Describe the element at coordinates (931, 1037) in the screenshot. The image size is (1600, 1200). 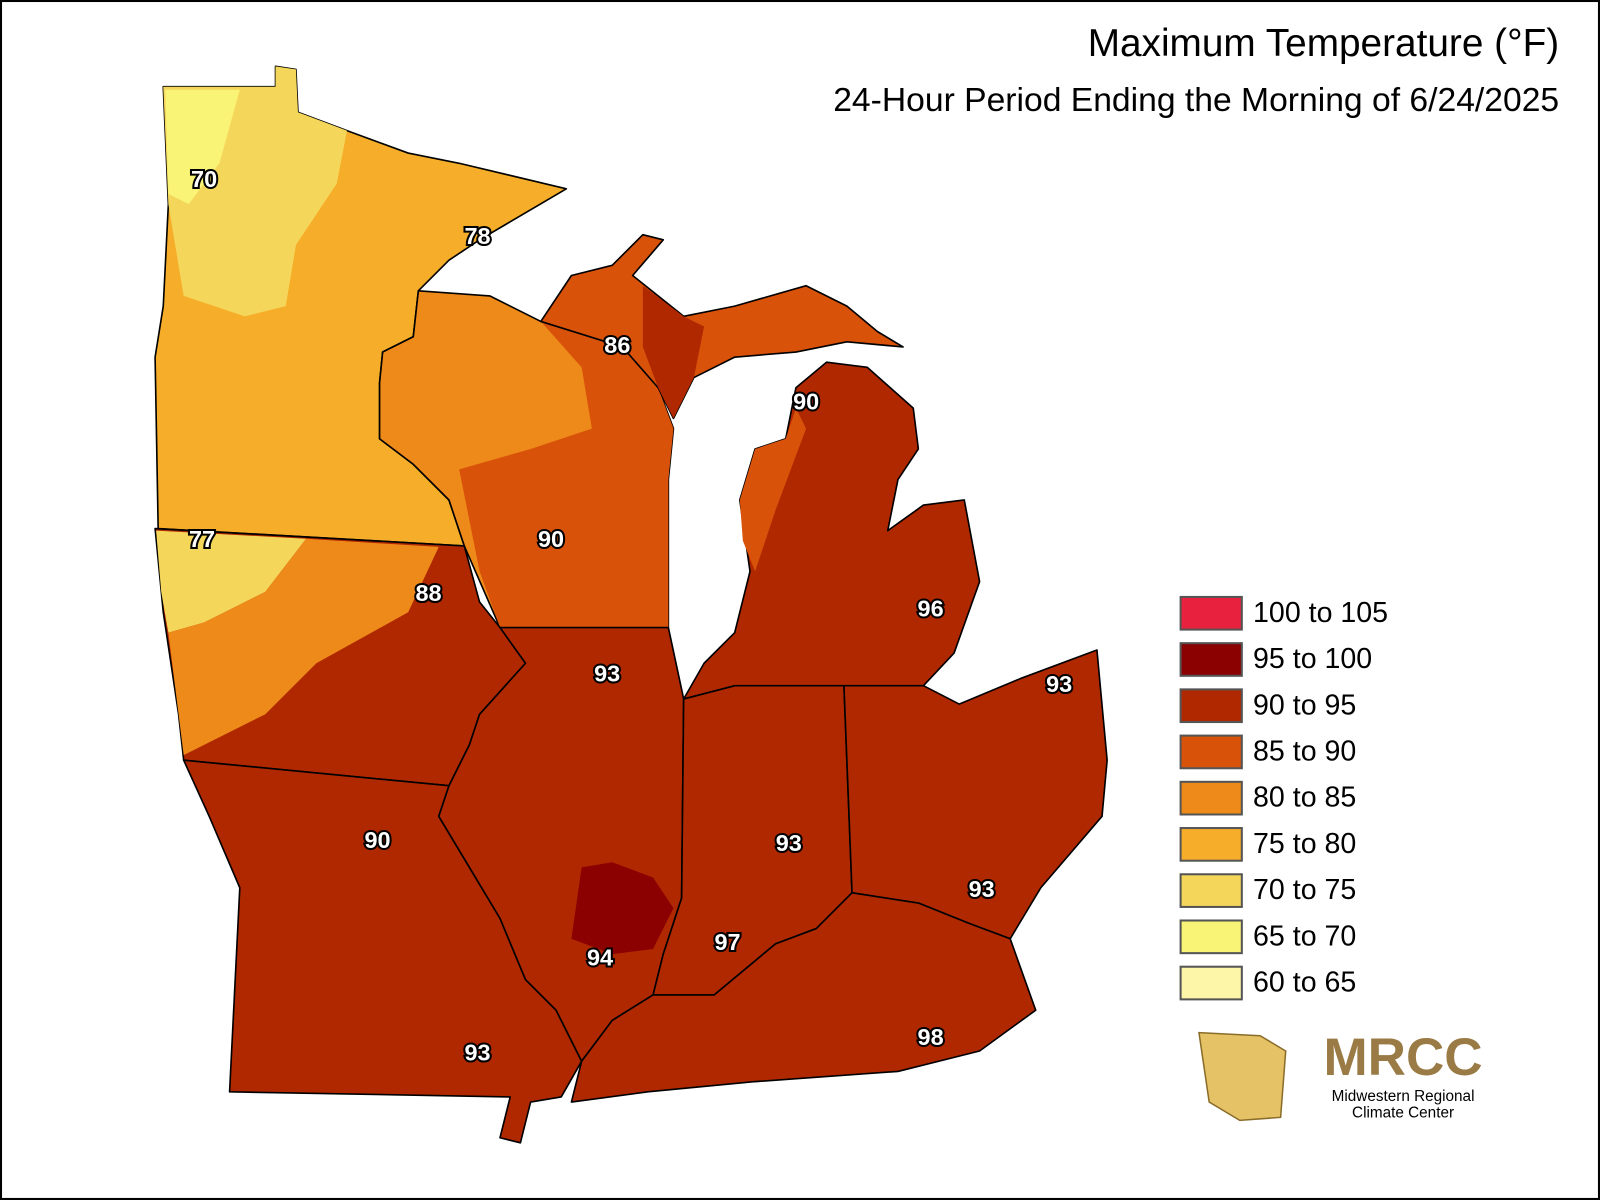
I see `station-label: 98` at that location.